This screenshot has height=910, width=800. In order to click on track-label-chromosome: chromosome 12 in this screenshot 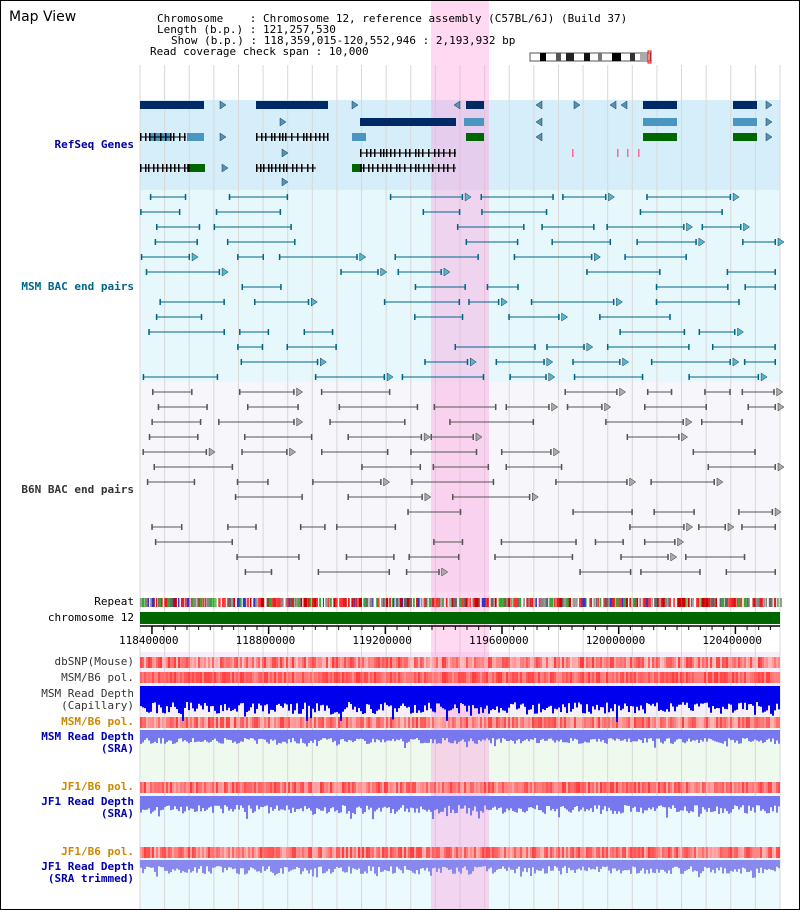, I will do `click(90, 617)`.